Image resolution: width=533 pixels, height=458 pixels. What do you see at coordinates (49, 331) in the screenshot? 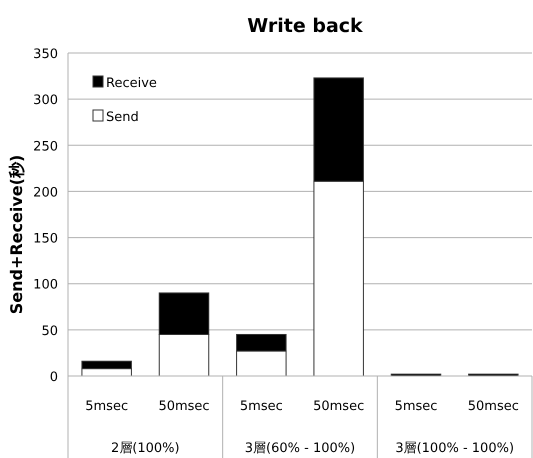
I see `y-tick-label: 50` at bounding box center [49, 331].